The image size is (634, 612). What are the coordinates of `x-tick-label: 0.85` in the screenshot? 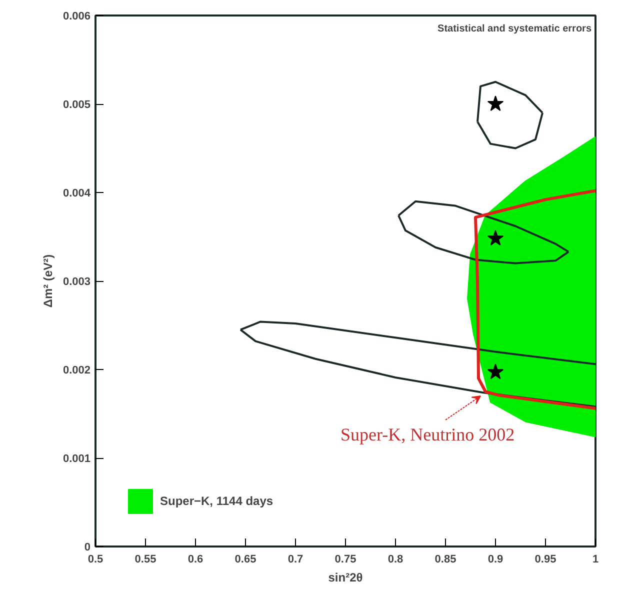 It's located at (445, 560).